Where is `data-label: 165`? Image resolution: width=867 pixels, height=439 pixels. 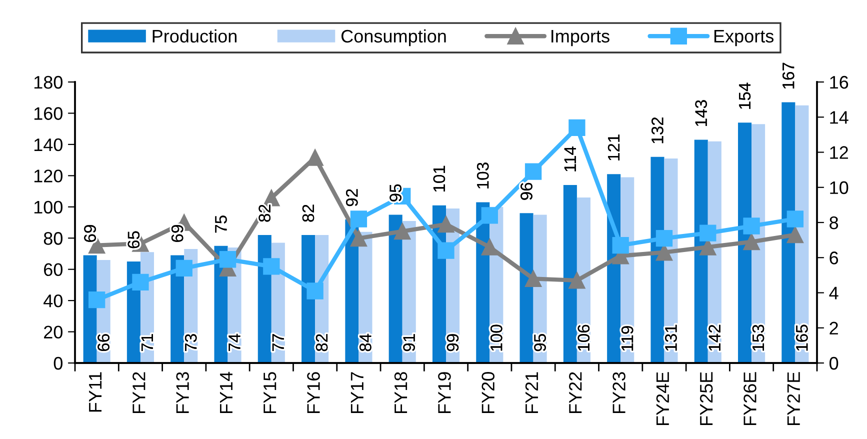 data-label: 165 is located at coordinates (802, 337).